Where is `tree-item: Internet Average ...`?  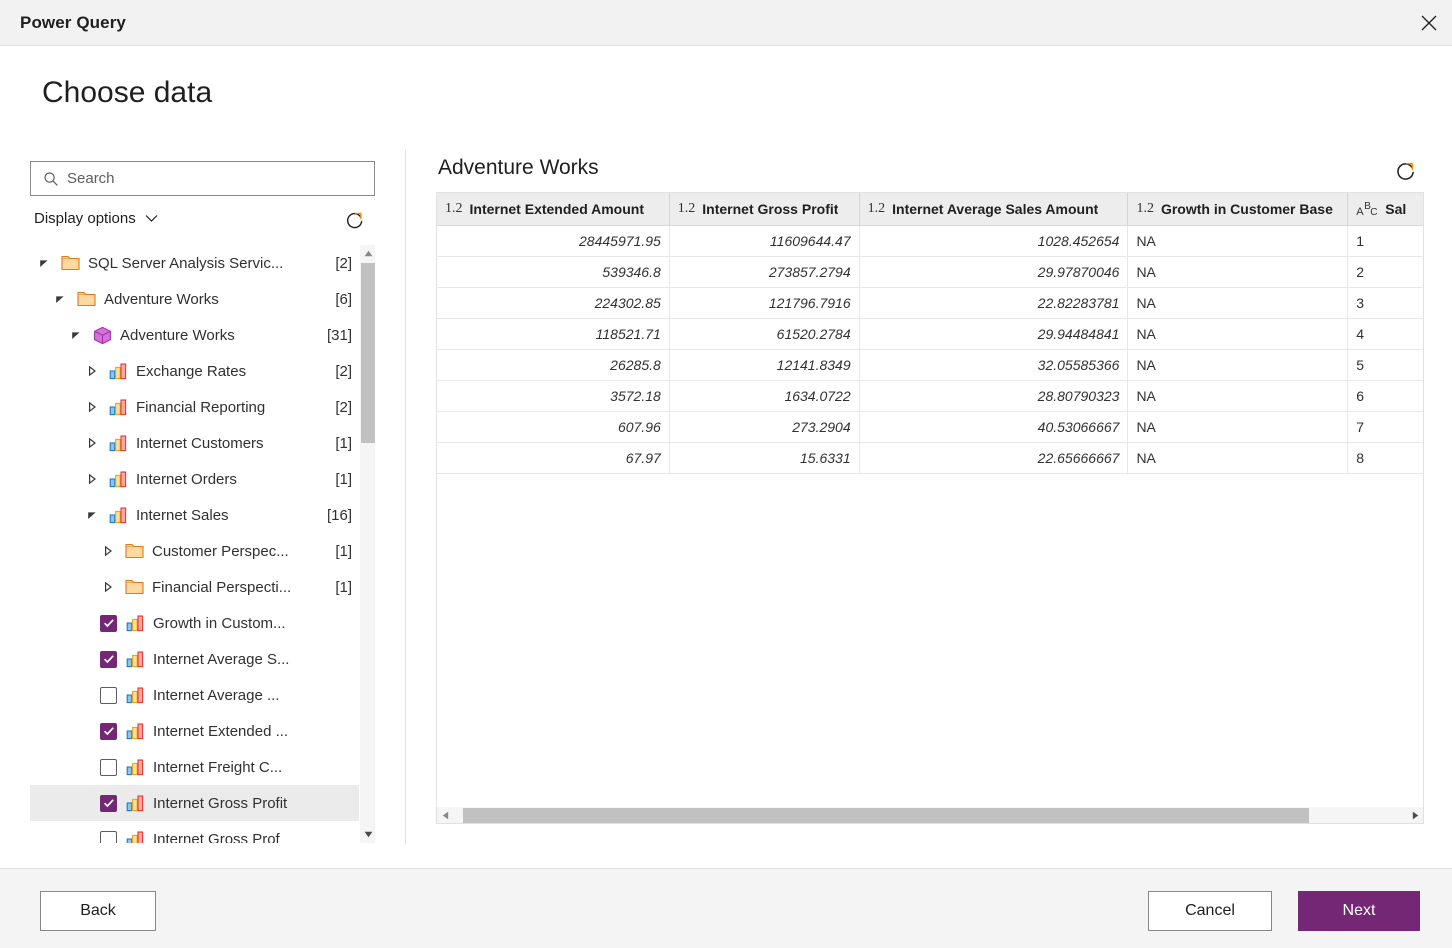
tree-item: Internet Average ... is located at coordinates (195, 695).